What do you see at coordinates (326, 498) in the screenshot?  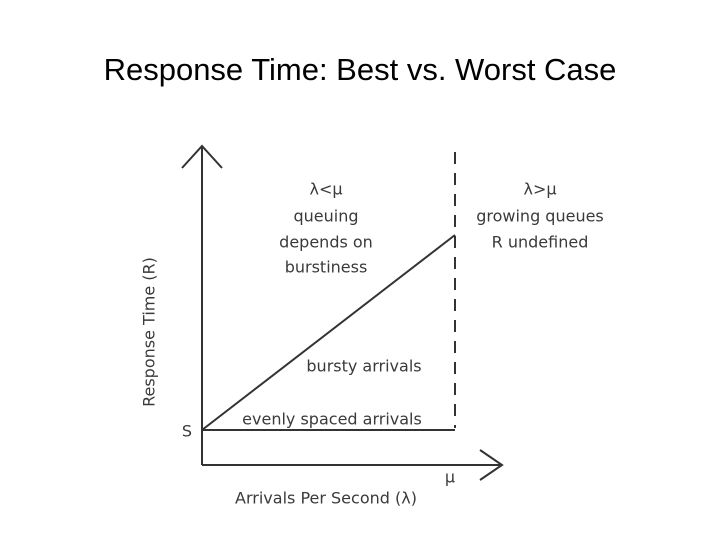 I see `x-axis-label: Arrivals Per Second (λ)` at bounding box center [326, 498].